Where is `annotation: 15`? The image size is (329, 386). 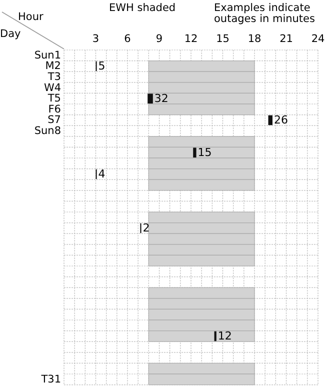
annotation: 15 is located at coordinates (205, 153).